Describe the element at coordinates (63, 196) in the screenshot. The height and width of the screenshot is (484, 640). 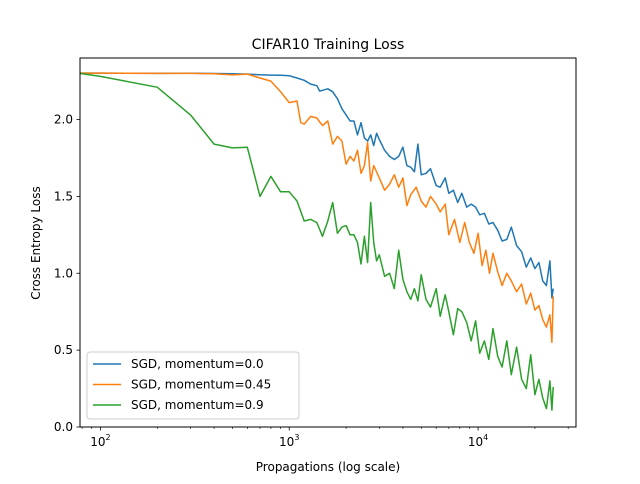
I see `y-tick-label: 1.5` at that location.